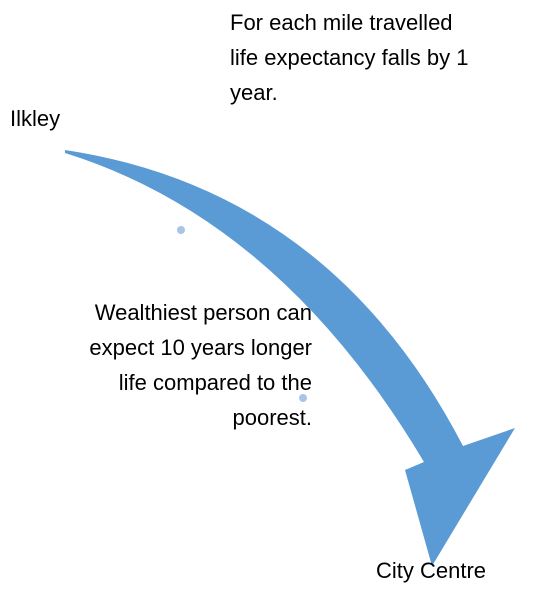 Image resolution: width=552 pixels, height=592 pixels. What do you see at coordinates (431, 570) in the screenshot?
I see `destination-label: City Centre` at bounding box center [431, 570].